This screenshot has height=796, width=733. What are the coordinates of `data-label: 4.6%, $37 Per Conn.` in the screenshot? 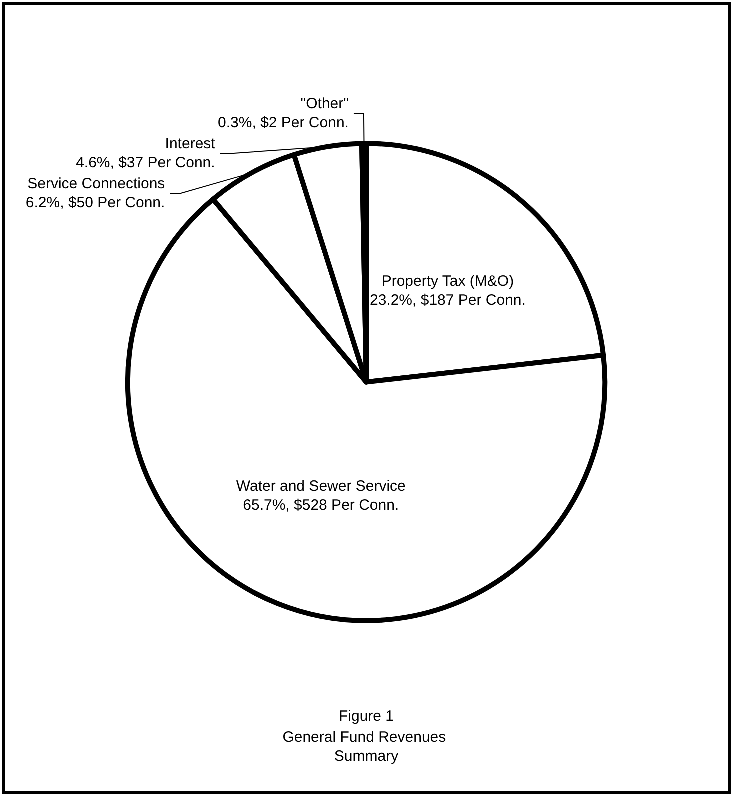 It's located at (146, 163).